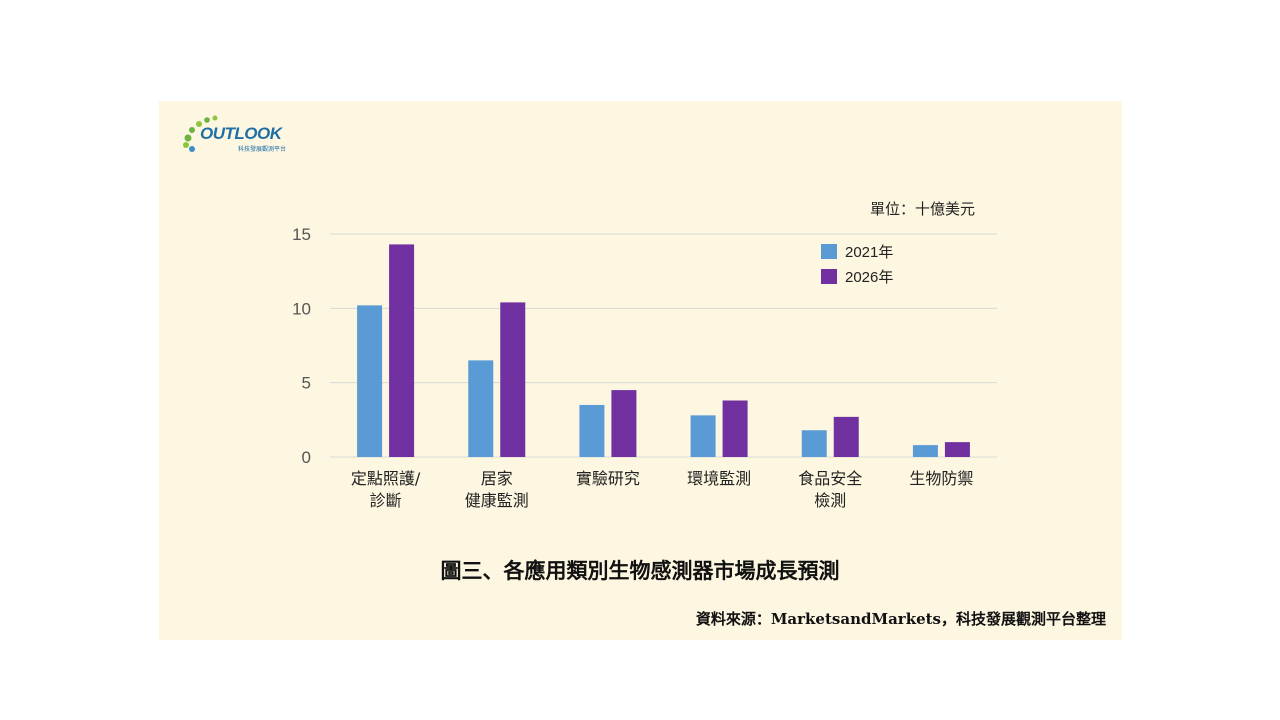 This screenshot has height=720, width=1280. What do you see at coordinates (719, 478) in the screenshot?
I see `x-tick-label: 環境監測` at bounding box center [719, 478].